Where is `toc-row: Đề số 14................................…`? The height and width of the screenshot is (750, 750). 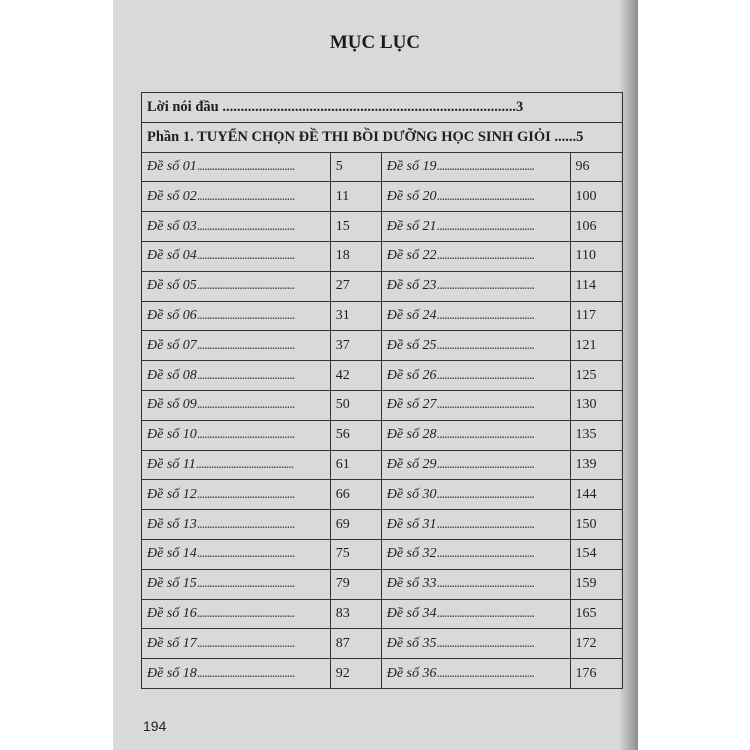
toc-row: Đề số 14................................… is located at coordinates (382, 554).